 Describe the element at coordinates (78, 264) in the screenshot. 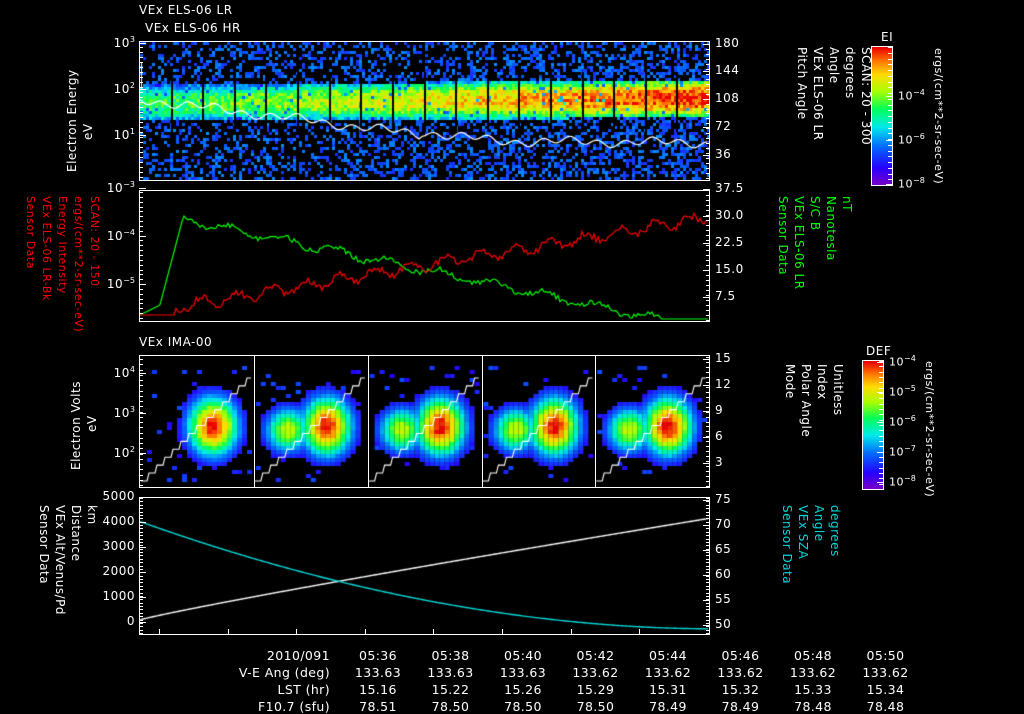

I see `panel2-left-label-line-3: ergs/(cm**2-sr-sec-eV)` at that location.